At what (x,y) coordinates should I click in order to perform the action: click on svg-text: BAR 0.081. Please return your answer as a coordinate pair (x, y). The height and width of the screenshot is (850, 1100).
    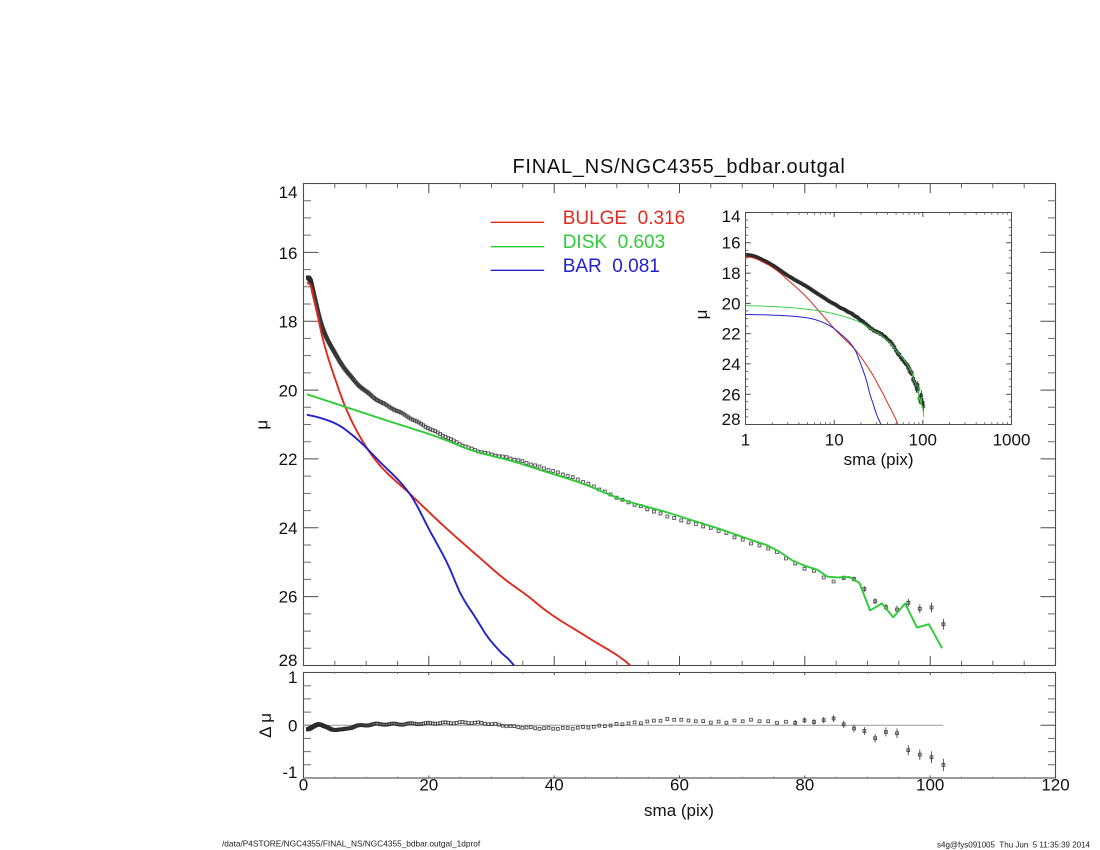
    Looking at the image, I should click on (611, 266).